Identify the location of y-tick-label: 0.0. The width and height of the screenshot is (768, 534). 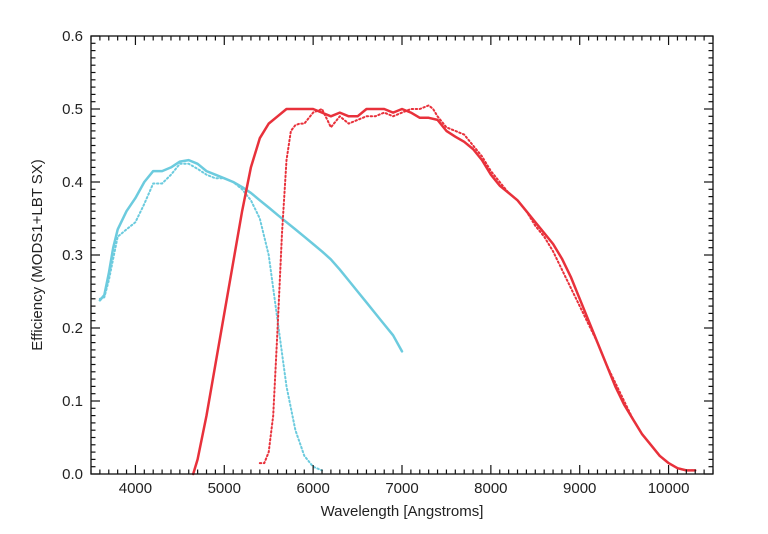
(72, 474).